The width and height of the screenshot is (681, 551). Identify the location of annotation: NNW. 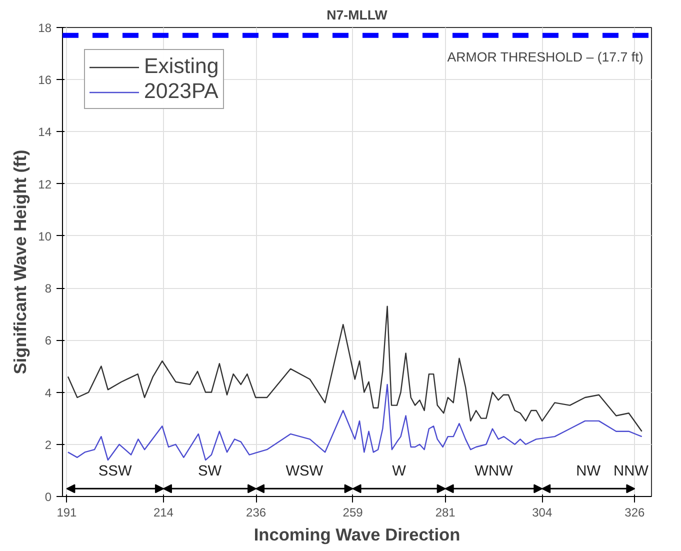
(631, 472).